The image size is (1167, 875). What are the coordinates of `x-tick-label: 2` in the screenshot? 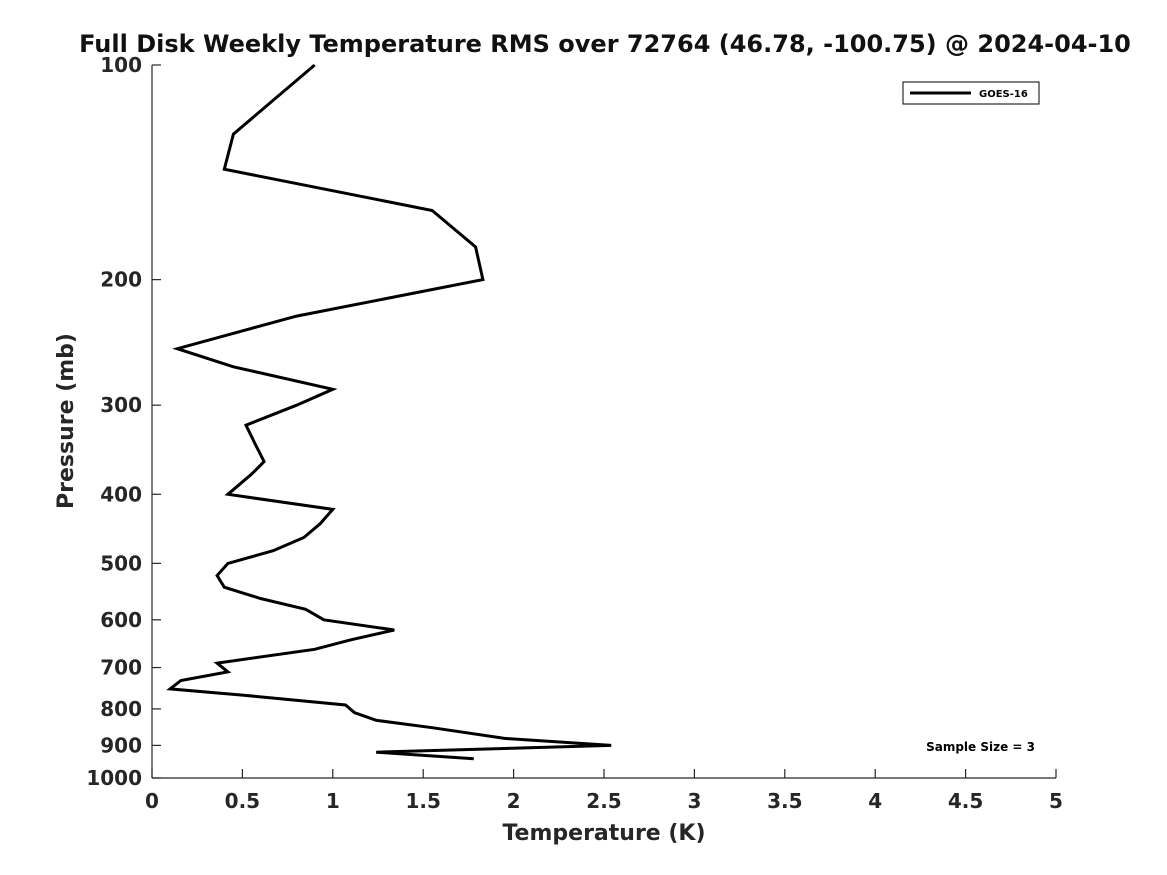 It's located at (514, 801).